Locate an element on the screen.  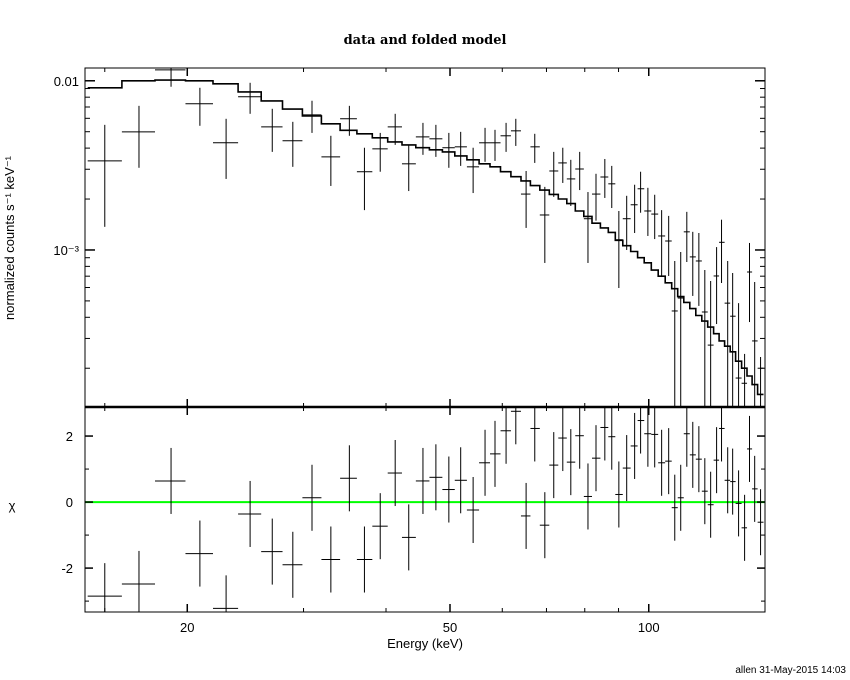
y-axis-label-top: normalized counts s⁻¹ keV⁻¹ is located at coordinates (9, 237).